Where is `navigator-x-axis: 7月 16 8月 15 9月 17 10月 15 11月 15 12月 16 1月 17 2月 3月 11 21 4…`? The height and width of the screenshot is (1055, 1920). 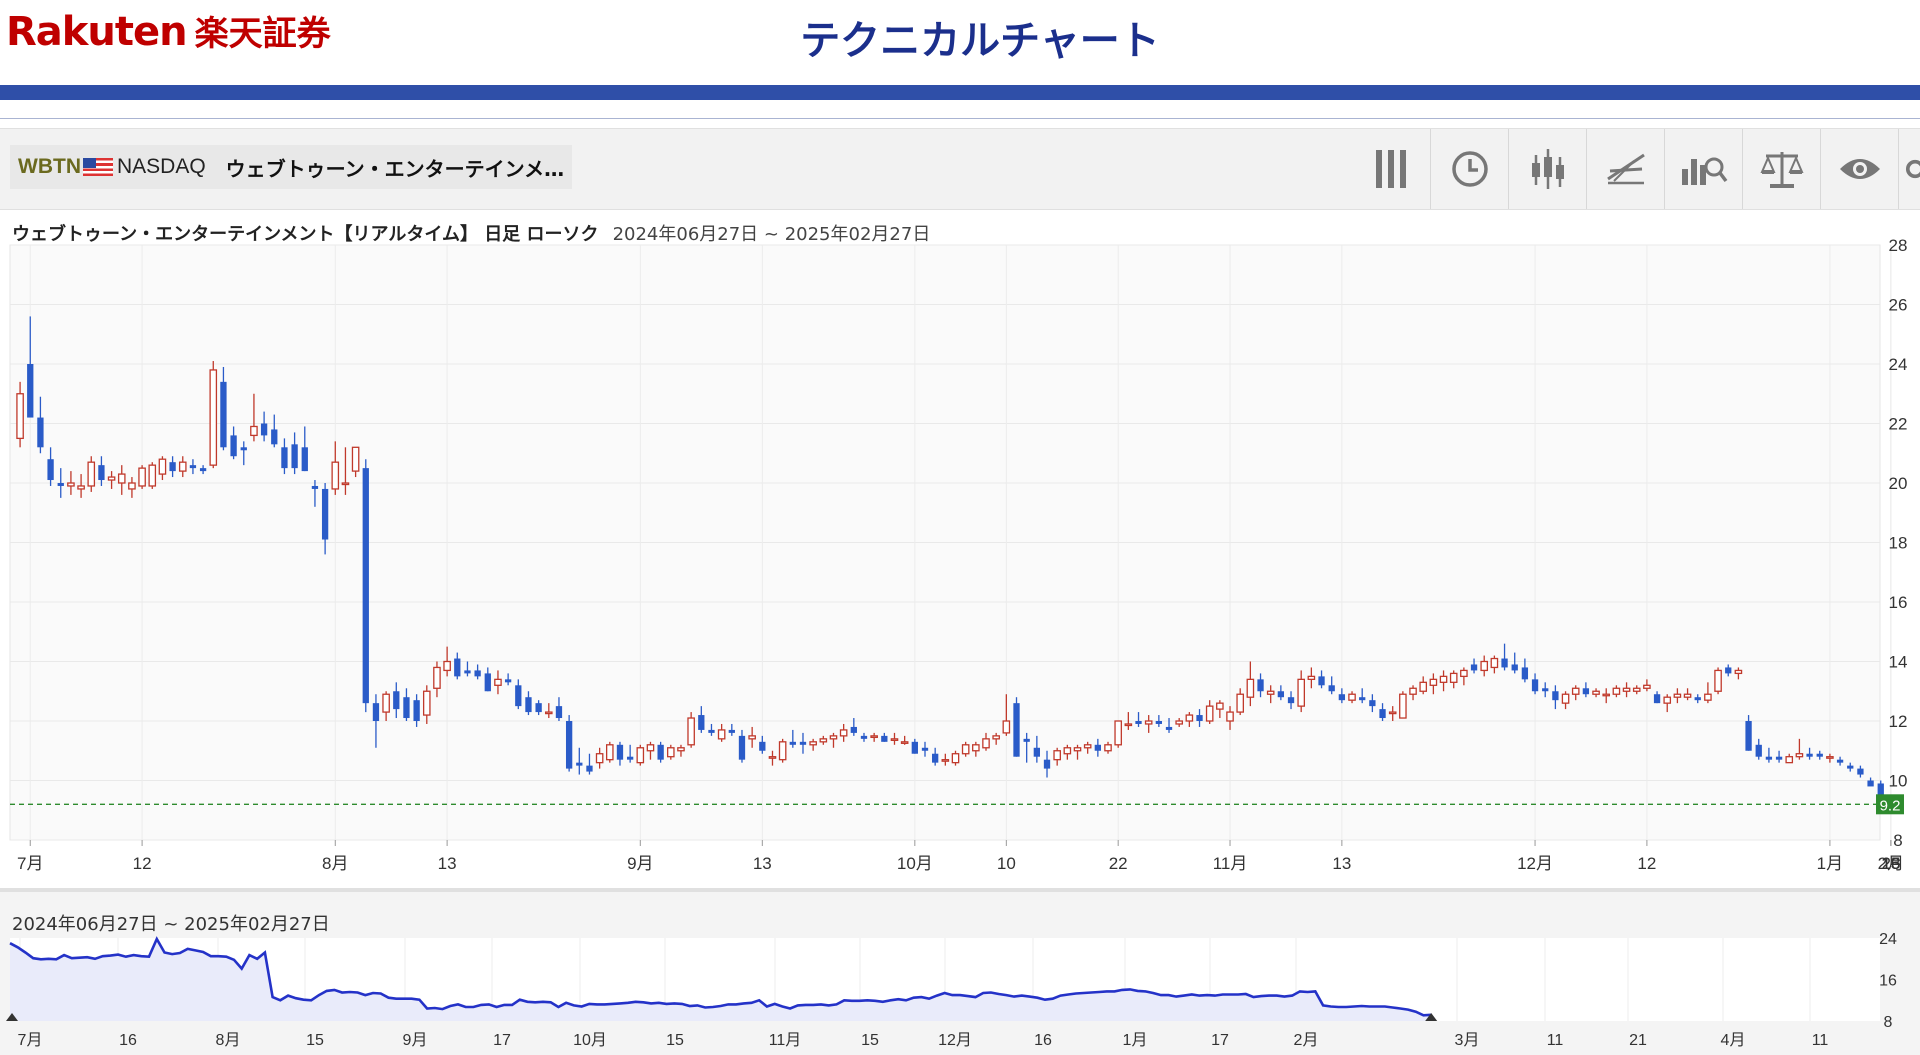
navigator-x-axis: 7月 16 8月 15 9月 17 10月 15 11月 15 12月 16 1月 17 2月 3月 11 21 4… is located at coordinates (923, 1040).